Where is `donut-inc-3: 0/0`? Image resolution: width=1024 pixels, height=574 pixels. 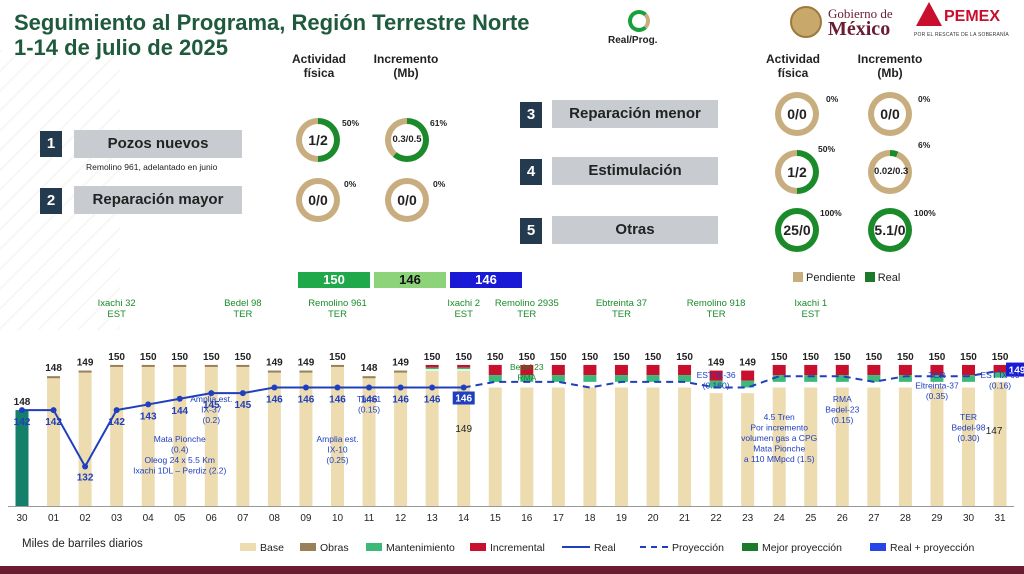
donut-inc-3: 0/0 is located at coordinates (890, 114).